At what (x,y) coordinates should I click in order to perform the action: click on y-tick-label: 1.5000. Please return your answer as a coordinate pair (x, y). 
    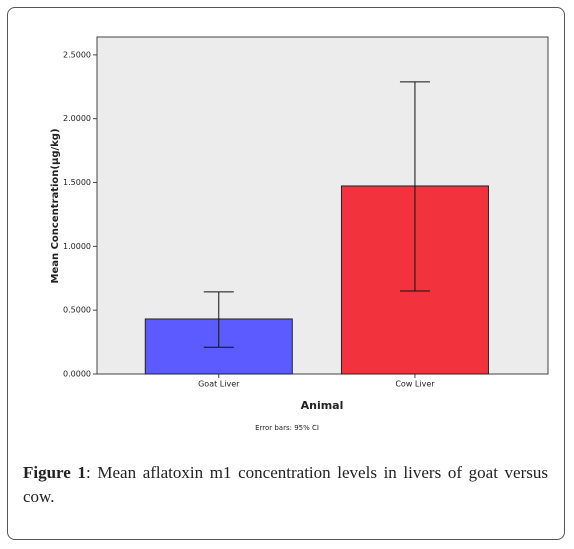
    Looking at the image, I should click on (77, 182).